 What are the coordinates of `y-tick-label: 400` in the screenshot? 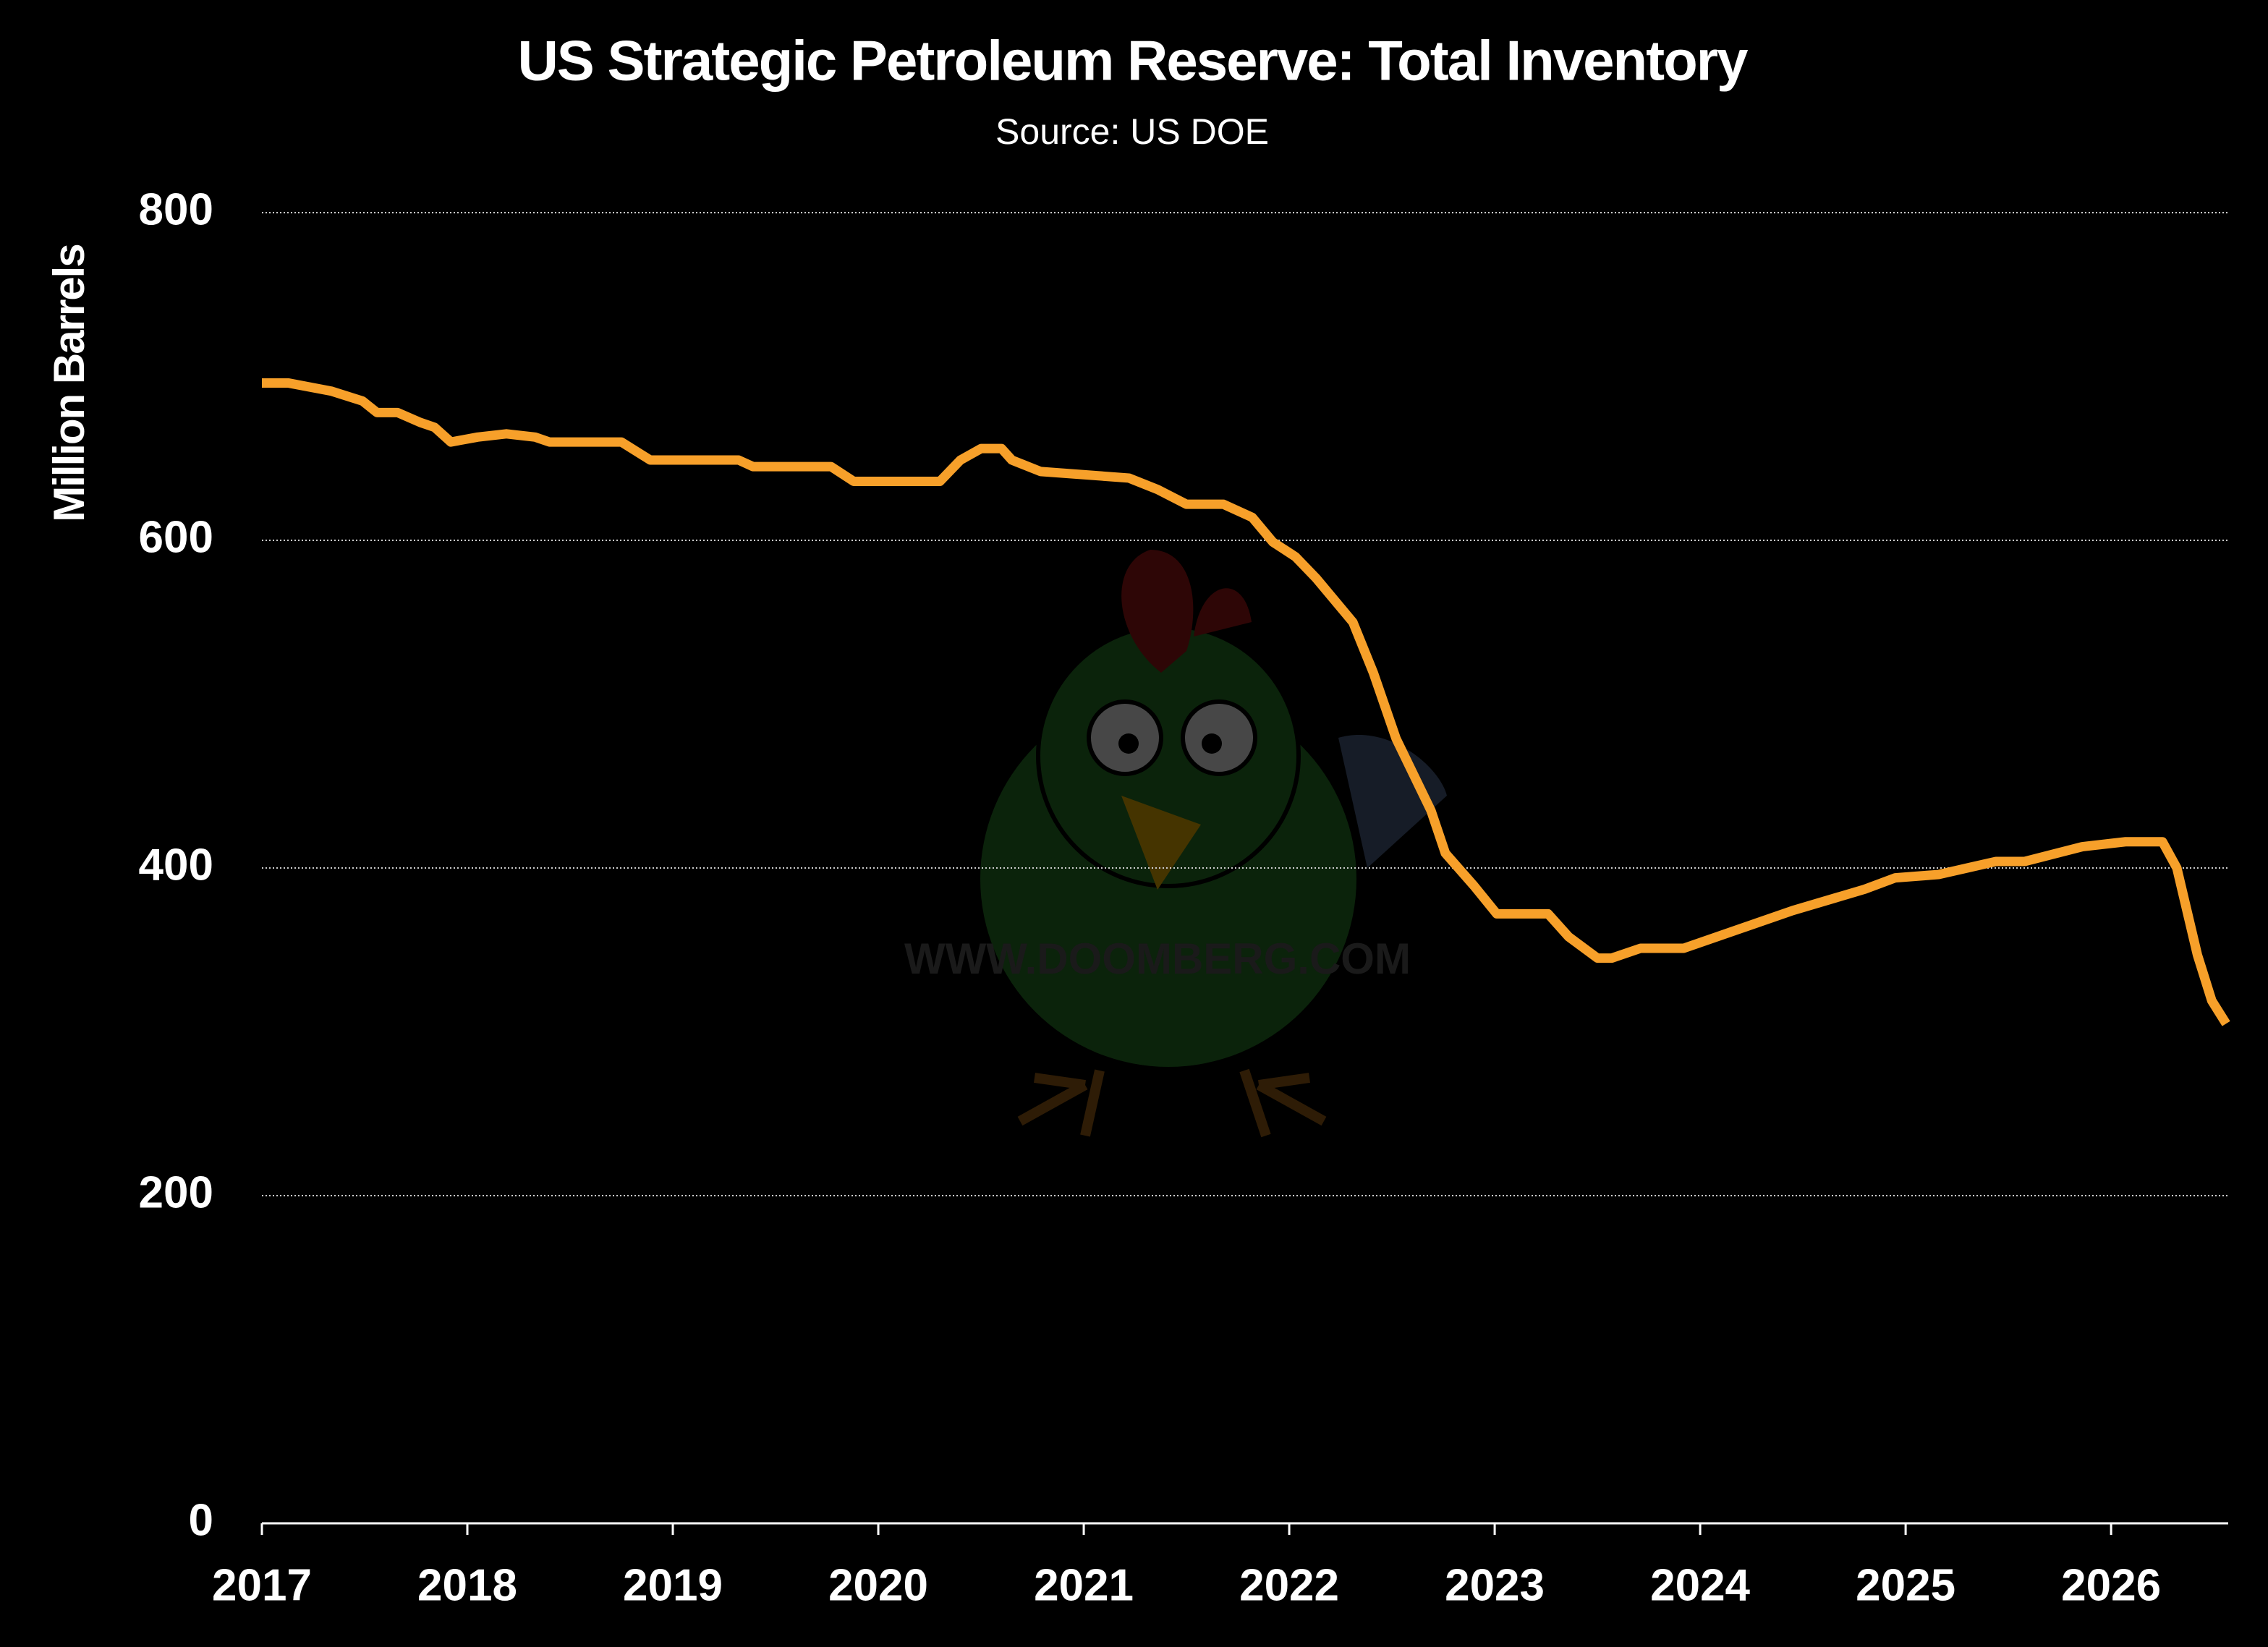 It's located at (176, 865).